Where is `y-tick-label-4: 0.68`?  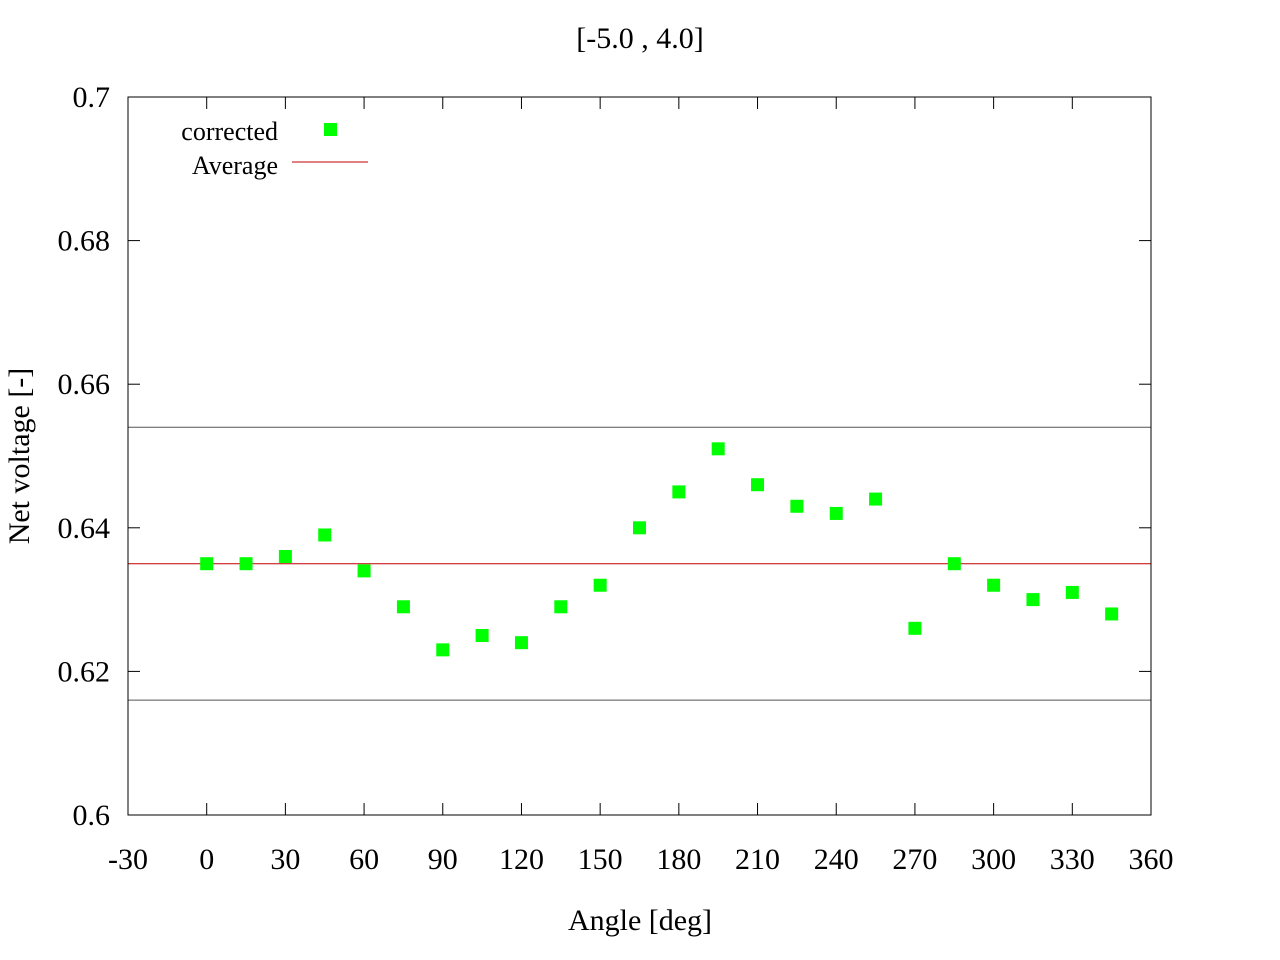
y-tick-label-4: 0.68 is located at coordinates (84, 241).